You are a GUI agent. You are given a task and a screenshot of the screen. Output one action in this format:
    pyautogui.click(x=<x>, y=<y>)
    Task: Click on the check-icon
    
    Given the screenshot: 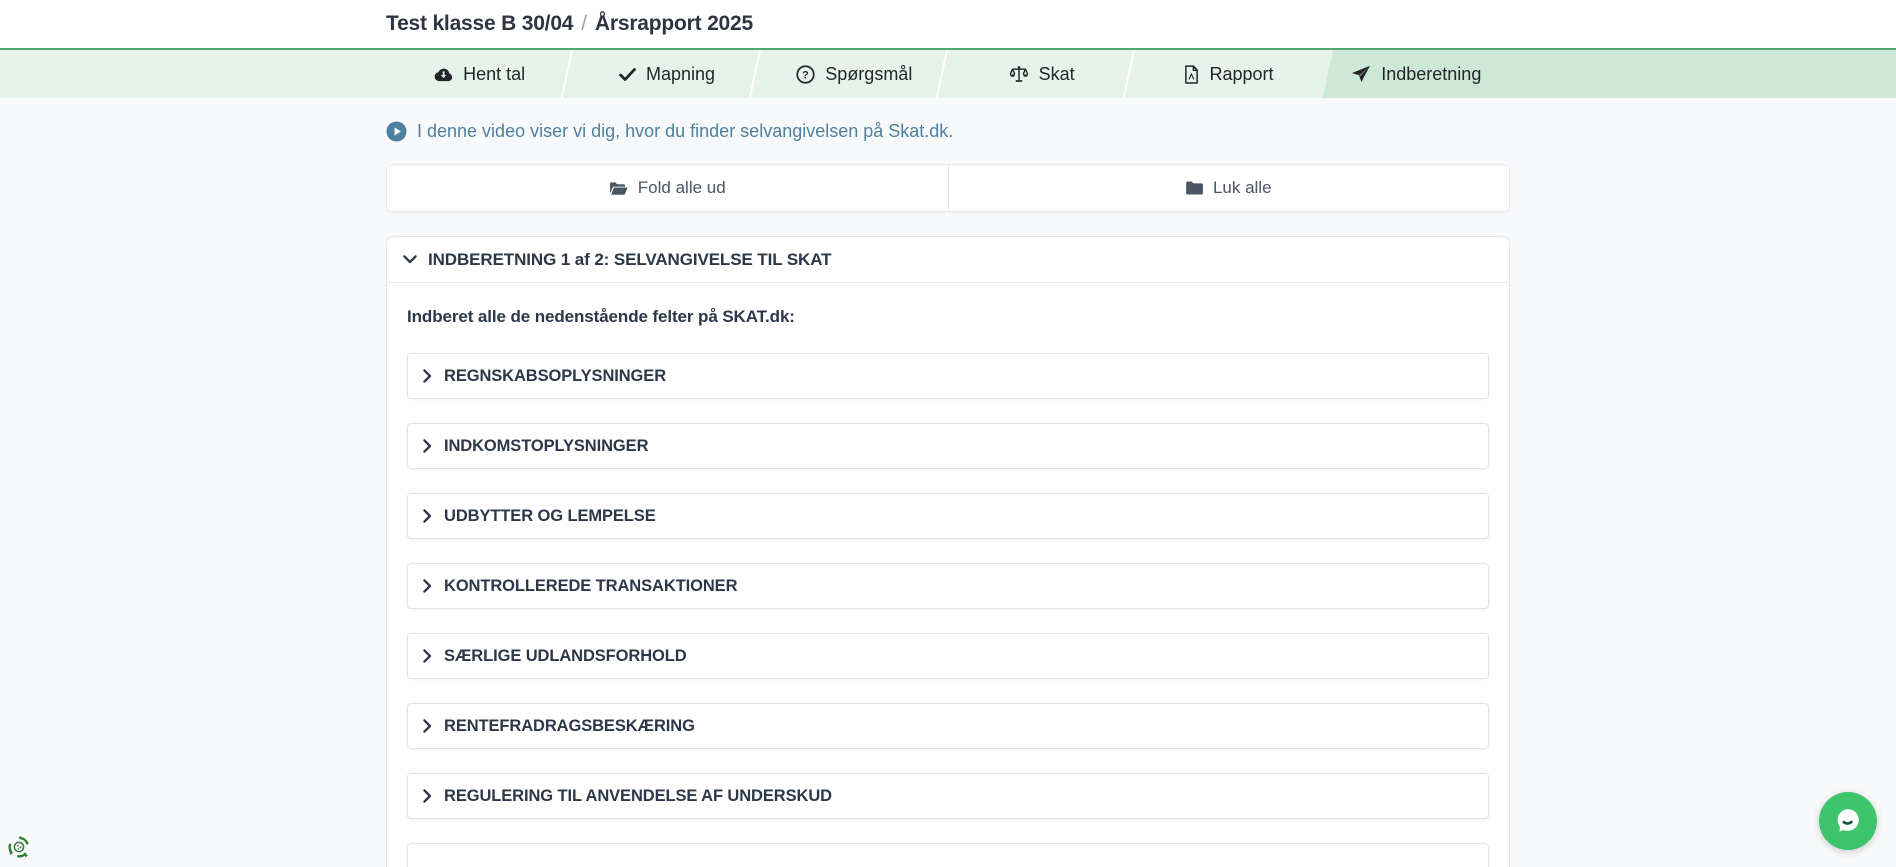 What is the action you would take?
    pyautogui.click(x=627, y=74)
    